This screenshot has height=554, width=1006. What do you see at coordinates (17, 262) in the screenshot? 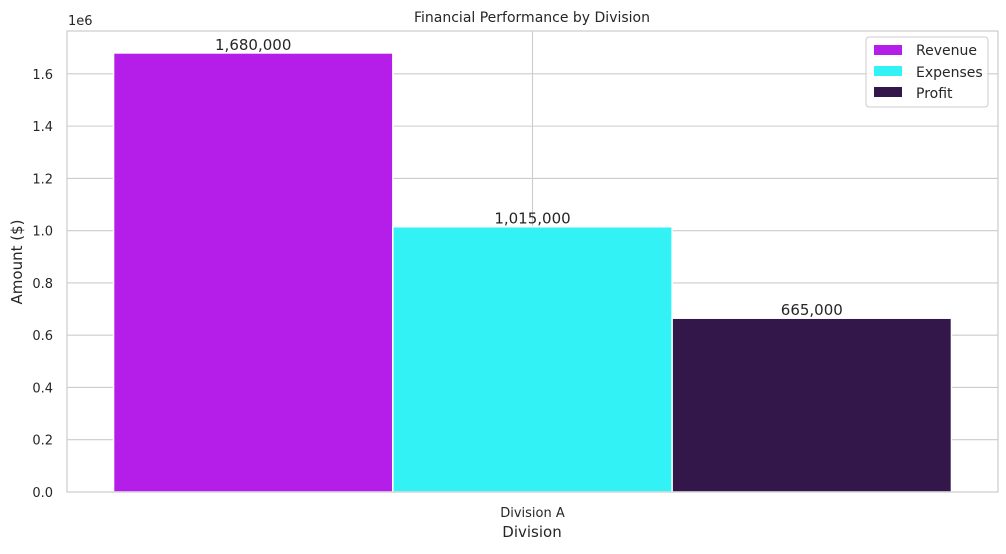
I see `y-axis-label: Amount ($)` at bounding box center [17, 262].